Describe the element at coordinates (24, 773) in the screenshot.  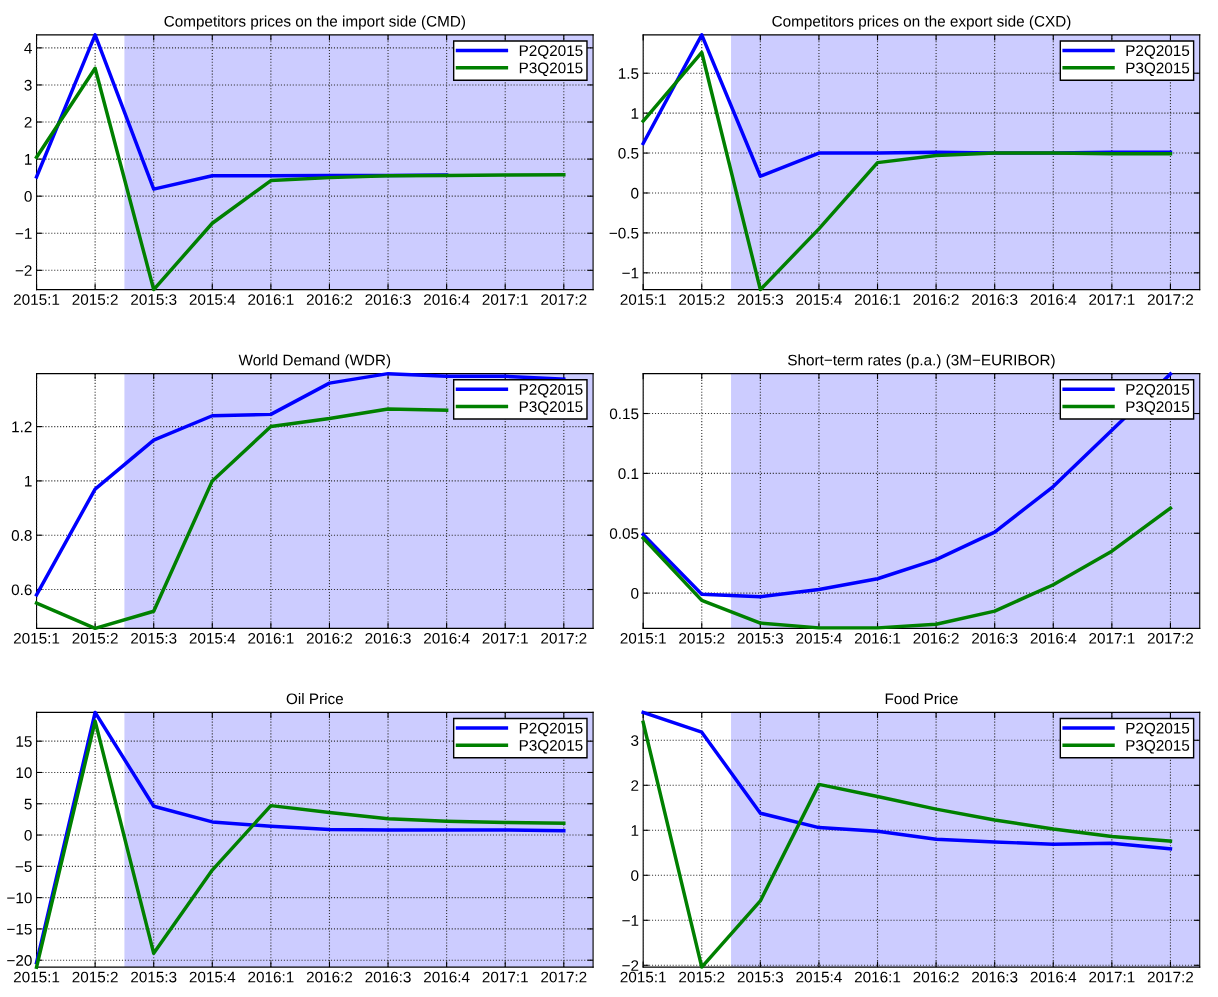
I see `y-tick-label: 10` at that location.